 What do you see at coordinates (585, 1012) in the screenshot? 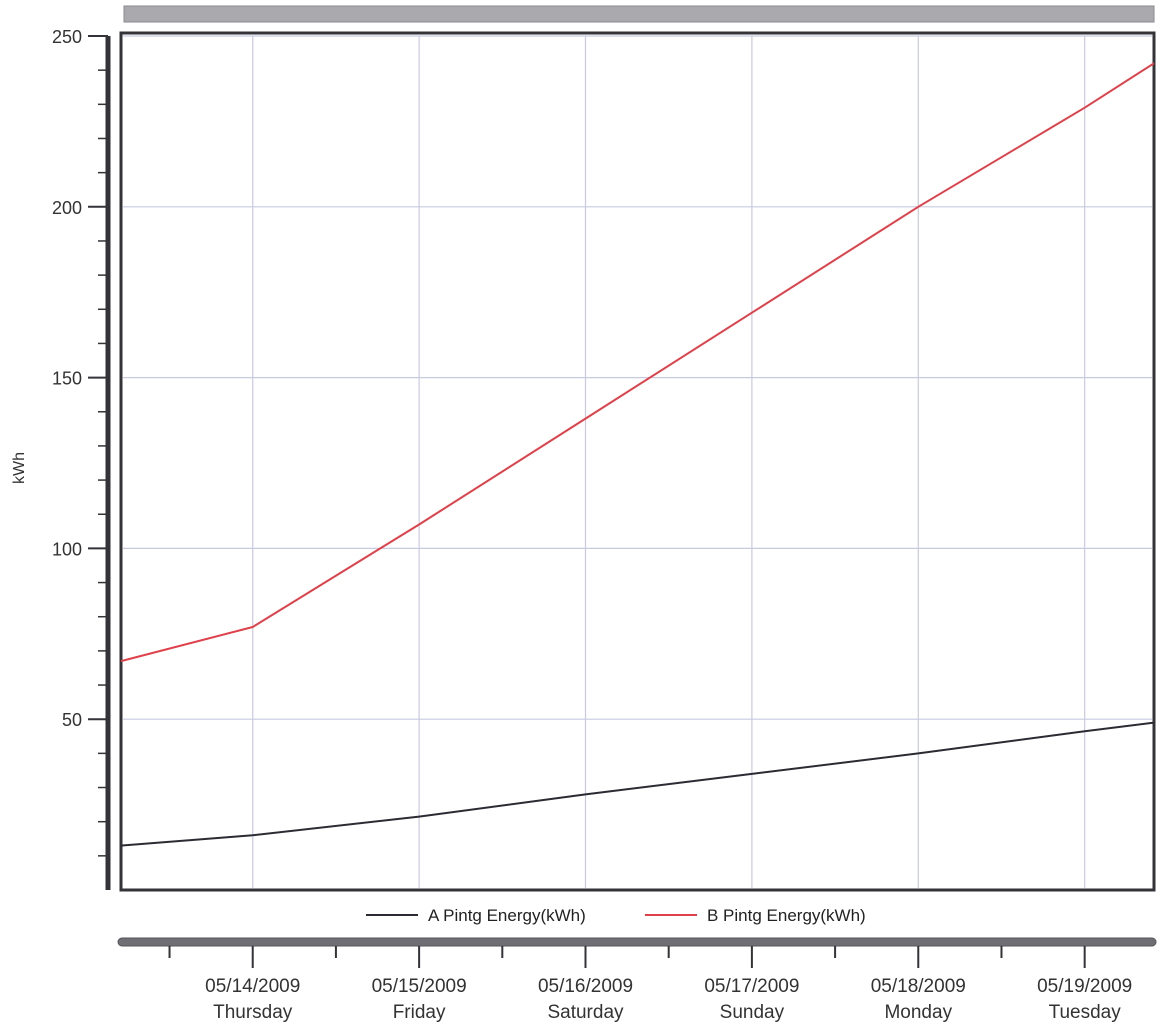
I see `x-tick-day-label: Saturday` at bounding box center [585, 1012].